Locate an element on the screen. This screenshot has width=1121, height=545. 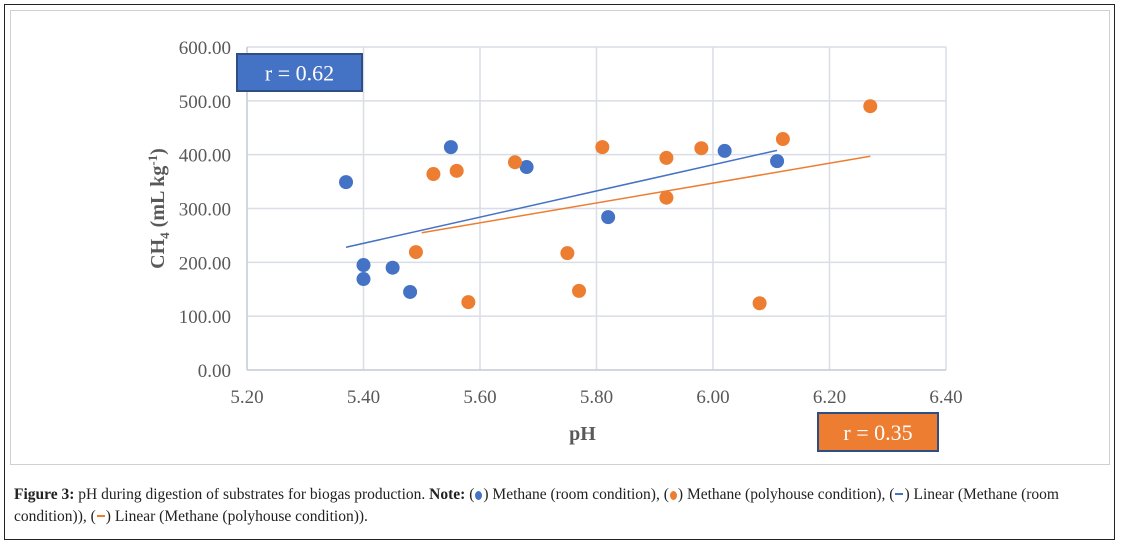
y-axis-label: CH4 (mL kg-1) is located at coordinates (158, 208).